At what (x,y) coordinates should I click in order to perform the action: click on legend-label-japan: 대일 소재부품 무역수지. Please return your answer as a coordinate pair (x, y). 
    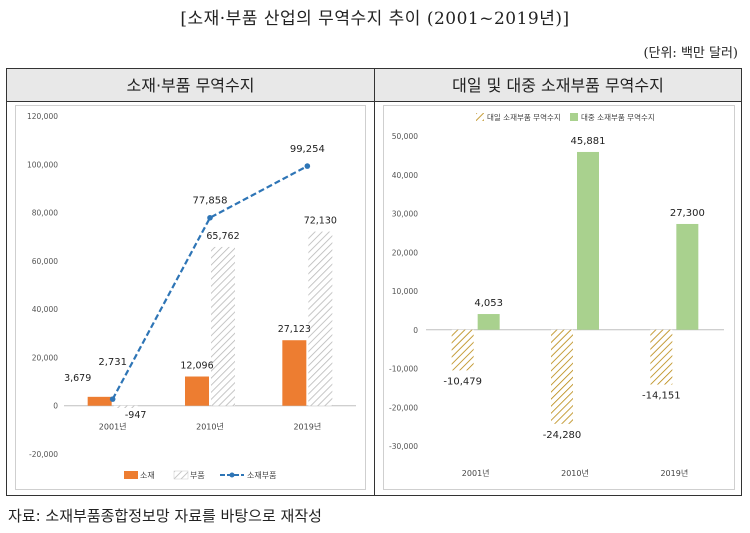
    Looking at the image, I should click on (524, 117).